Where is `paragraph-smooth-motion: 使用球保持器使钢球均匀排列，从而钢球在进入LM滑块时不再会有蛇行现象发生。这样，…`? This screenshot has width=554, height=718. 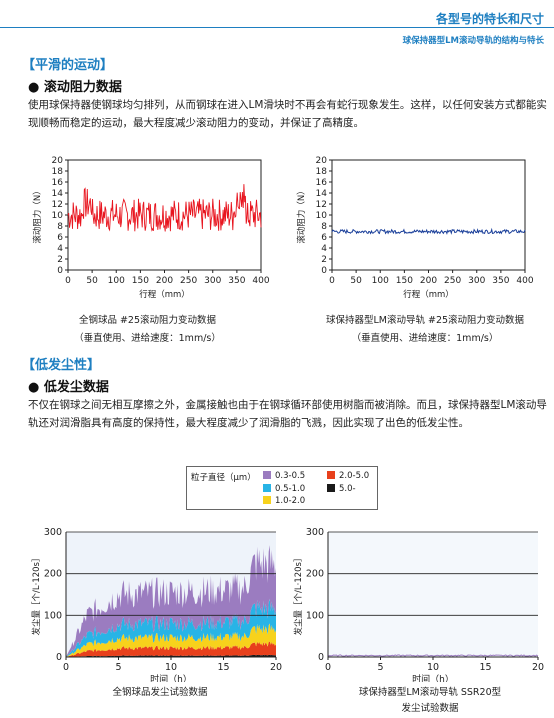 paragraph-smooth-motion: 使用球保持器使钢球均匀排列，从而钢球在进入LM滑块时不再会有蛇行现象发生。这样，… is located at coordinates (287, 114).